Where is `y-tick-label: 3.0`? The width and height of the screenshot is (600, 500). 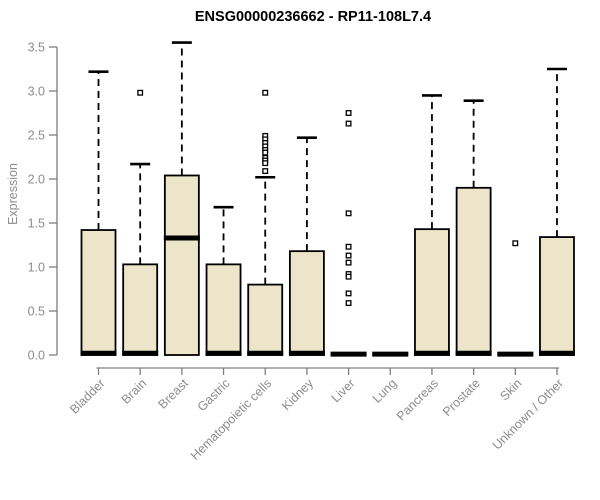
y-tick-label: 3.0 is located at coordinates (36, 92).